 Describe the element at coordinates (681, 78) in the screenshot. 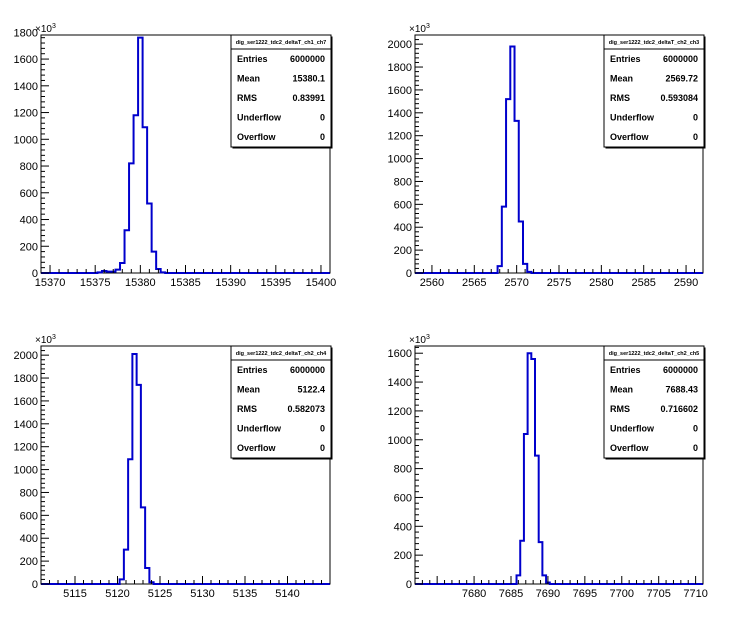

I see `stat-value: 2569.72` at that location.